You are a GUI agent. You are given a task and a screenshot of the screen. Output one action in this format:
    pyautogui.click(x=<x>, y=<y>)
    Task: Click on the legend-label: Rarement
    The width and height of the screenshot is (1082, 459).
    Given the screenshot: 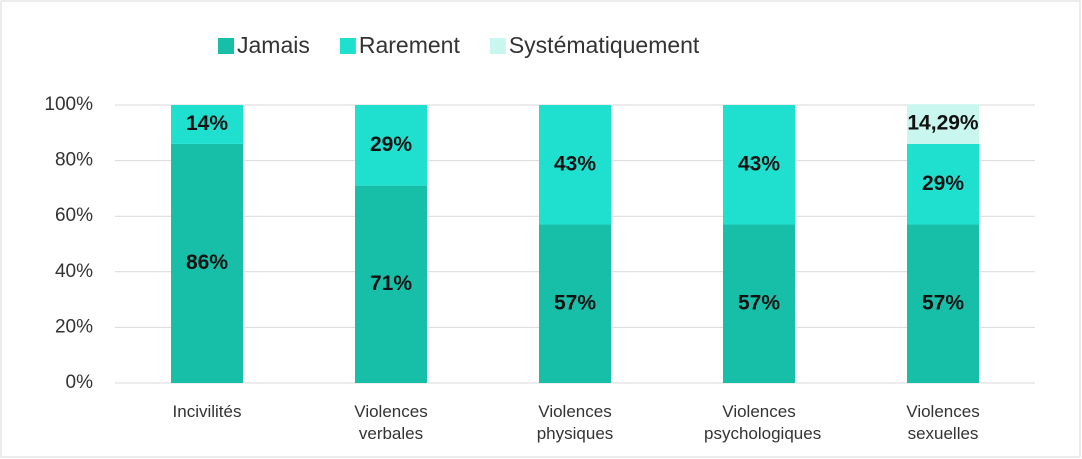 What is the action you would take?
    pyautogui.click(x=410, y=45)
    